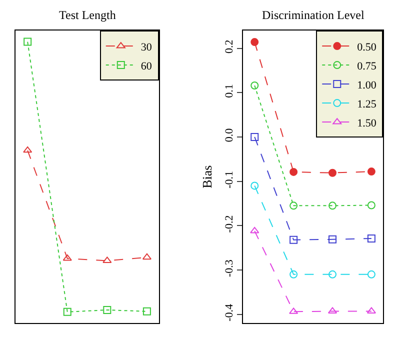 This screenshot has width=396, height=341. Describe the element at coordinates (206, 176) in the screenshot. I see `y-axis-title: Bias` at that location.